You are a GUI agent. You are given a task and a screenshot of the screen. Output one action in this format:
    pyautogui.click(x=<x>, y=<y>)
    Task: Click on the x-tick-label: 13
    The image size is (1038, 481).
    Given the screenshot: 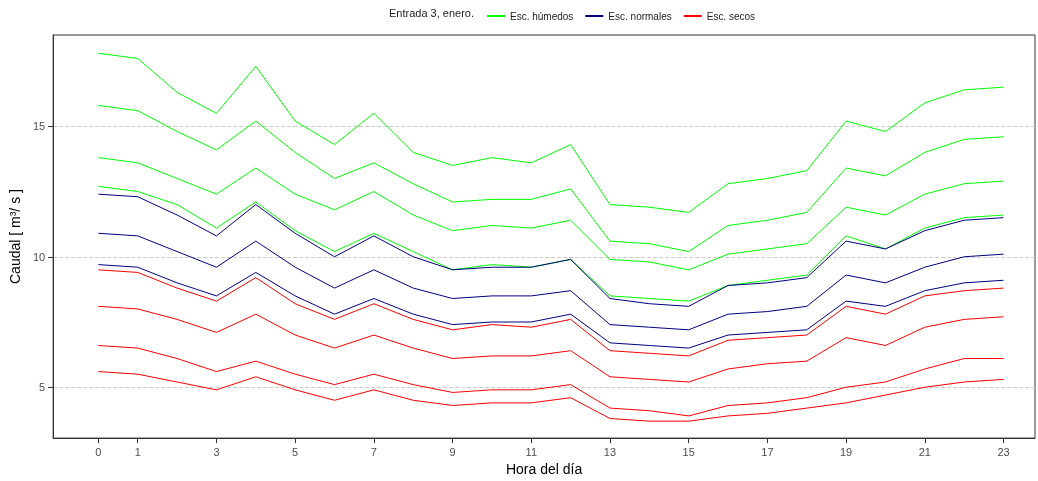 What is the action you would take?
    pyautogui.click(x=610, y=451)
    